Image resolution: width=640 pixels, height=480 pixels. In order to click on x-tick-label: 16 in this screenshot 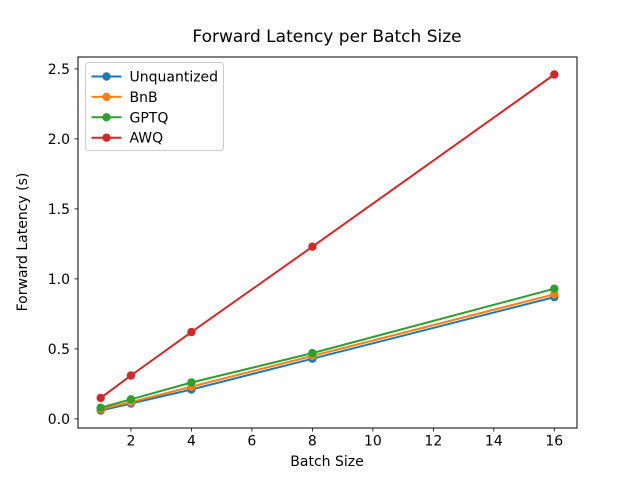, I will do `click(554, 442)`.